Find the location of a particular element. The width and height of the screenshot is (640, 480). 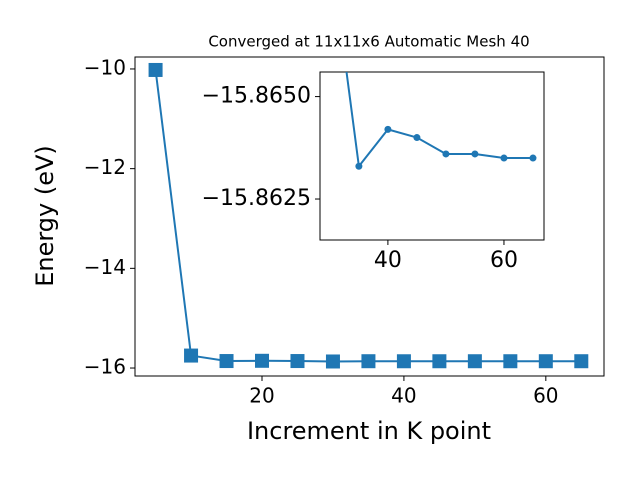

y-tick-label: −15.8625 is located at coordinates (256, 198).